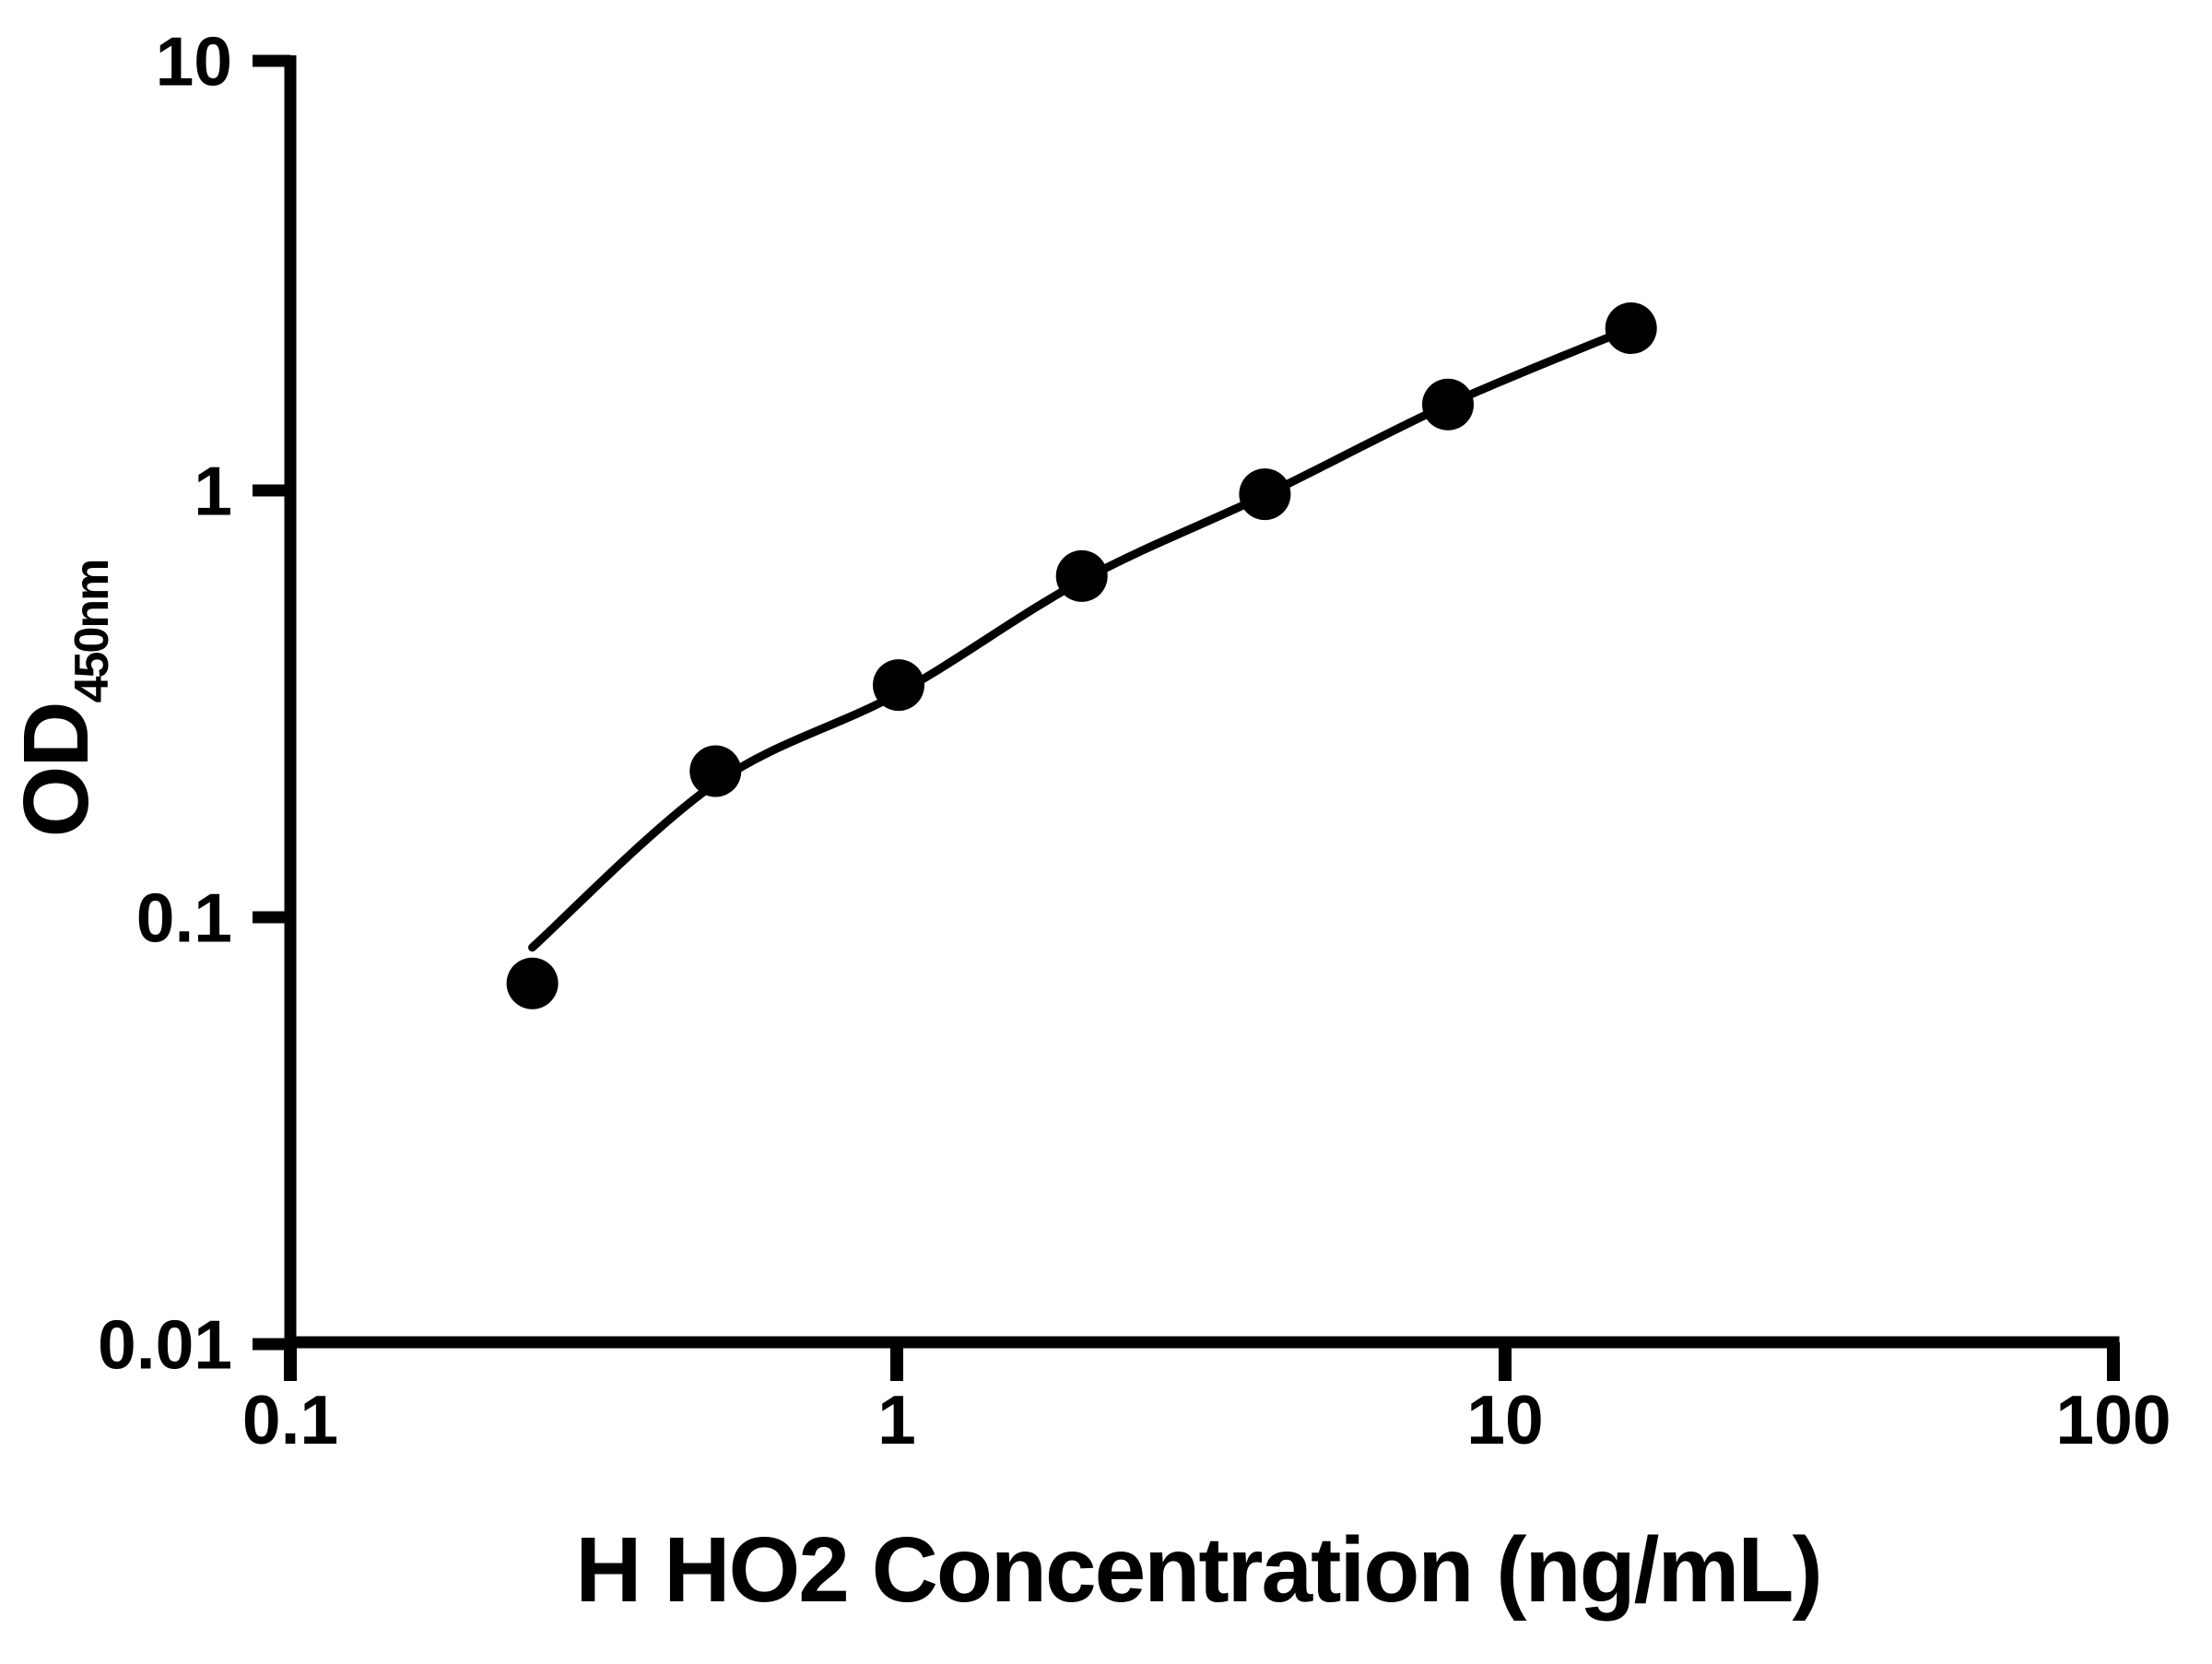 The width and height of the screenshot is (2212, 1664). Describe the element at coordinates (1504, 1419) in the screenshot. I see `x-tick-label-10: 10` at that location.